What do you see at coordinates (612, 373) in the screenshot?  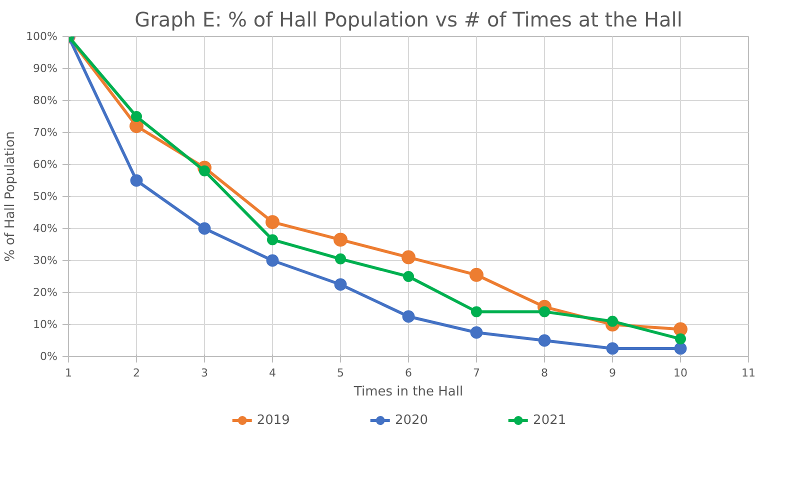 I see `x-tick-label: 9` at bounding box center [612, 373].